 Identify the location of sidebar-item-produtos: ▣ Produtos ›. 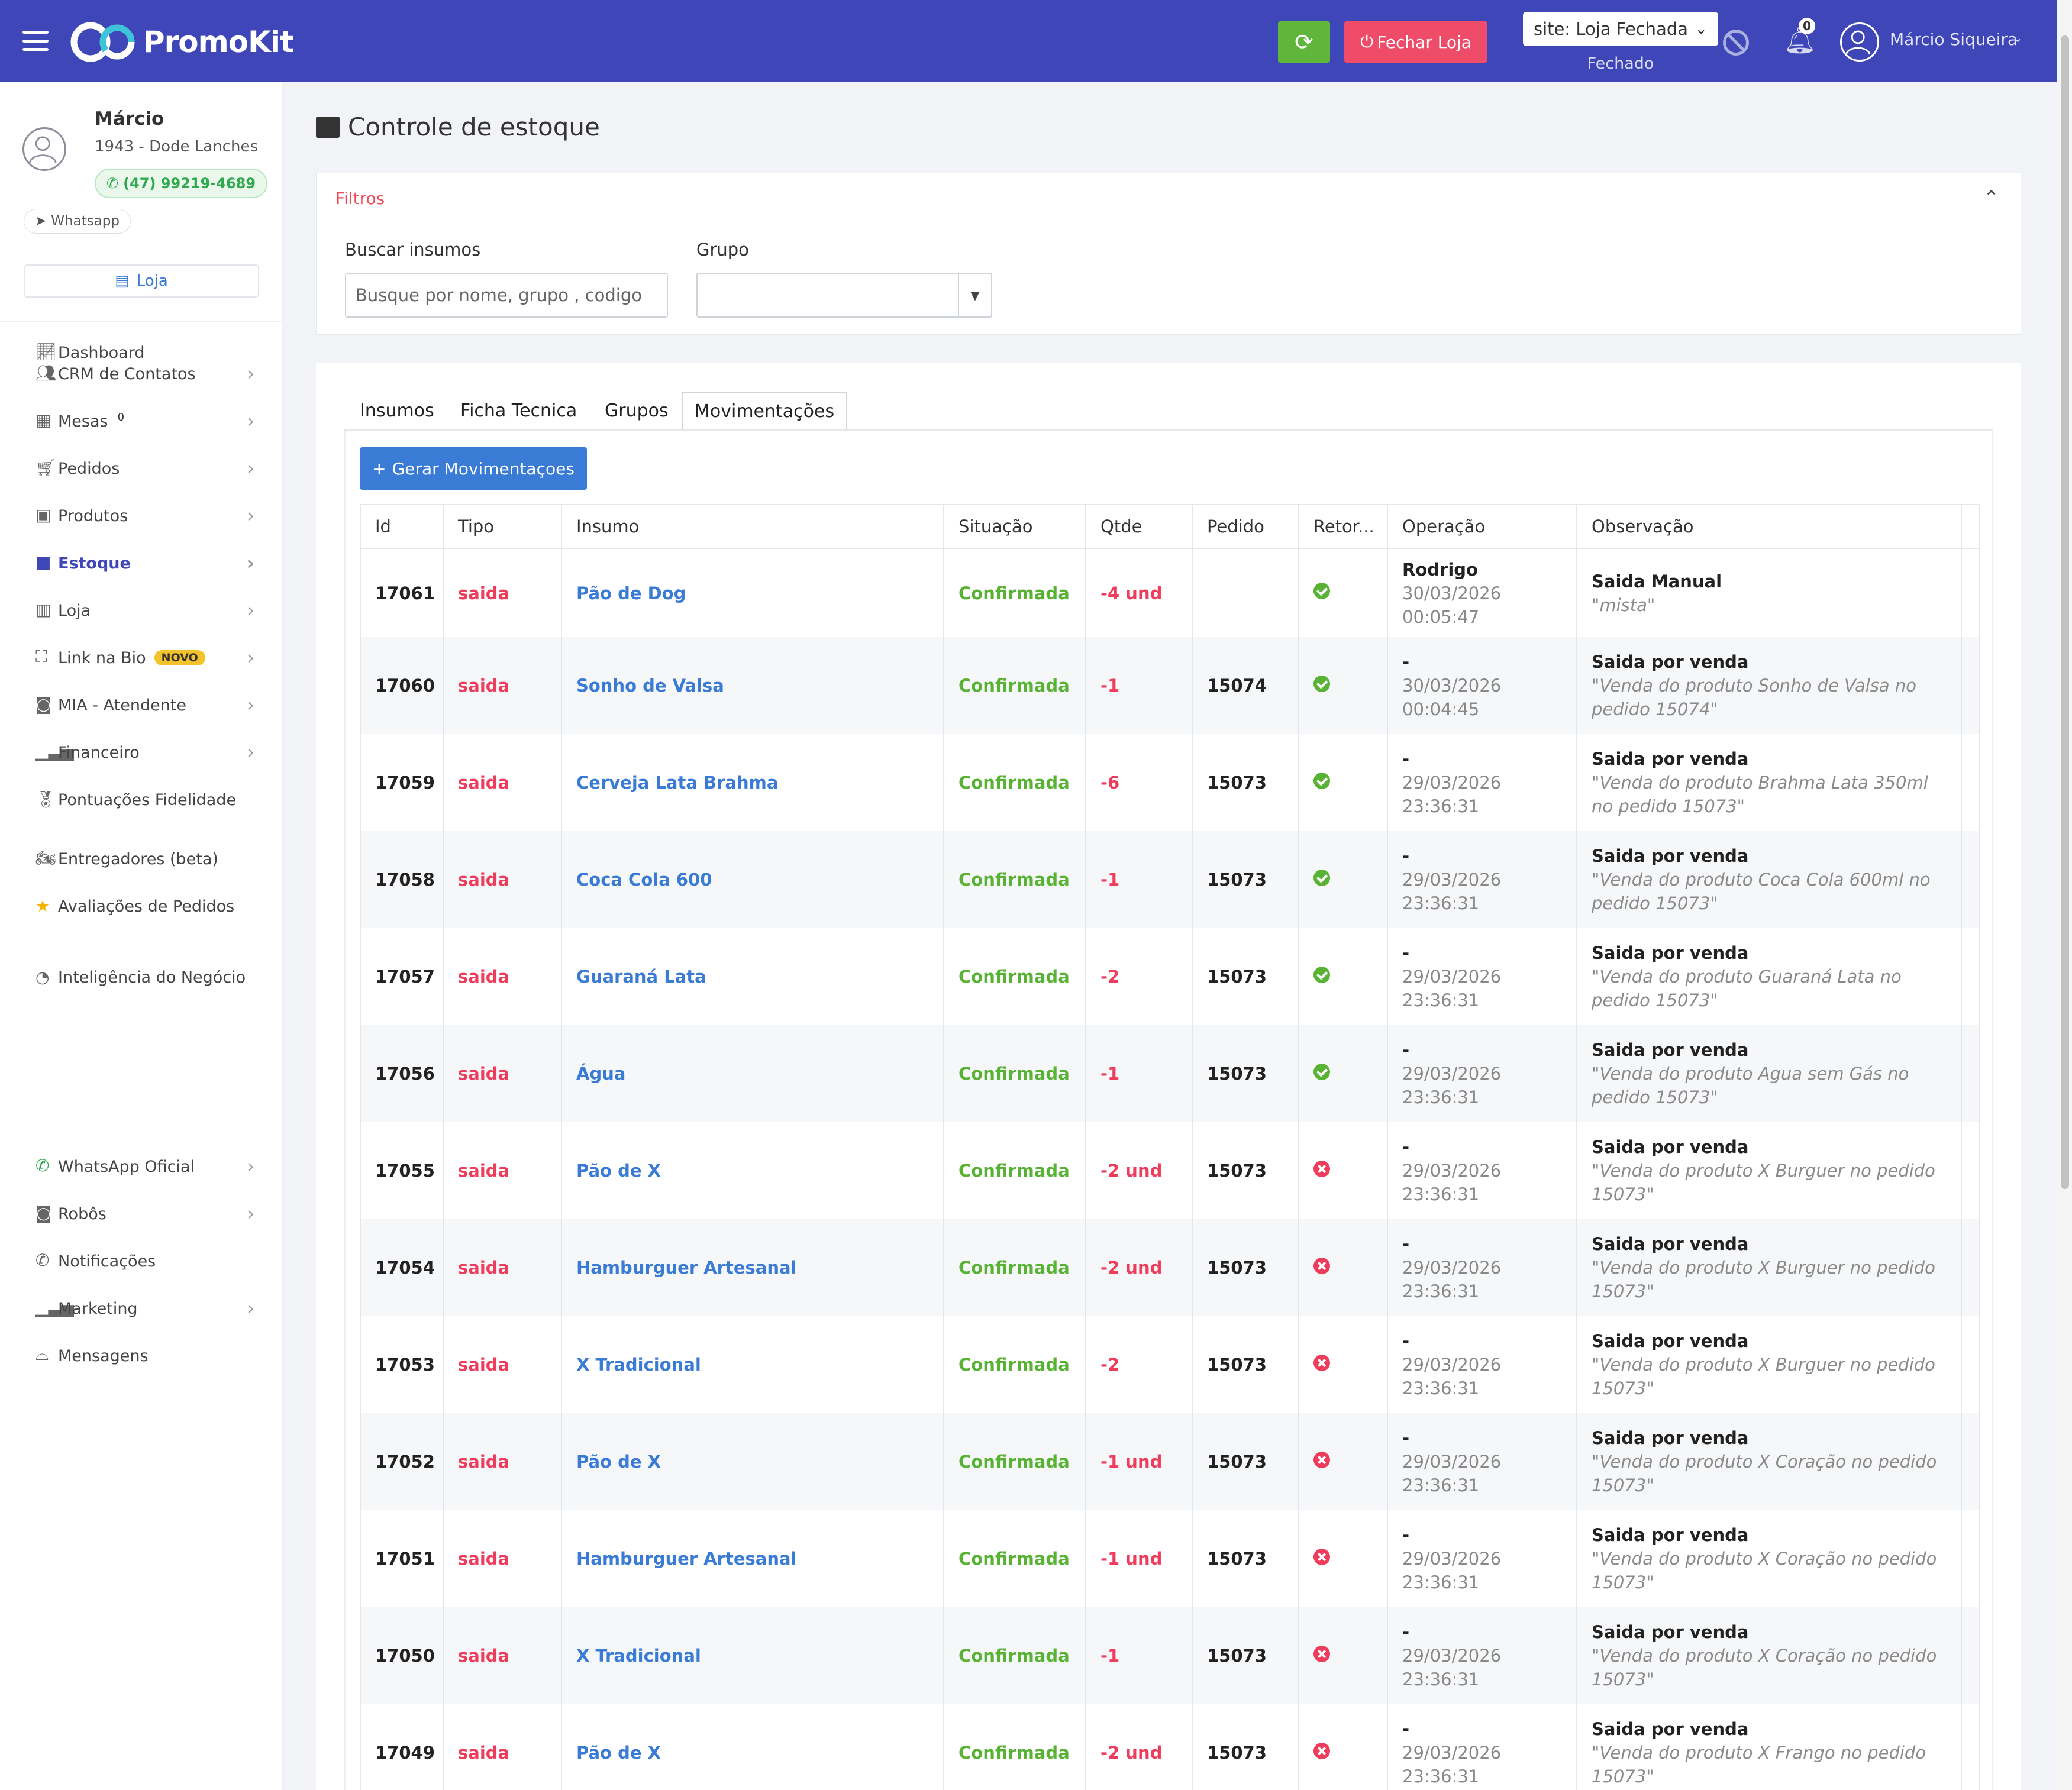
(144, 516).